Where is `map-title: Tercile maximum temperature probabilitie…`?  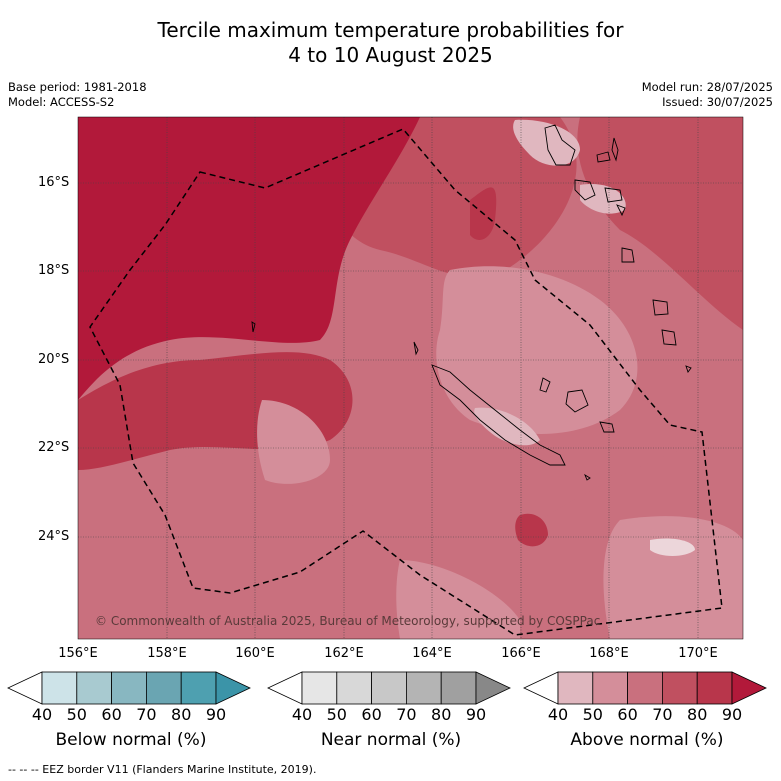
map-title: Tercile maximum temperature probabilitie… is located at coordinates (390, 43).